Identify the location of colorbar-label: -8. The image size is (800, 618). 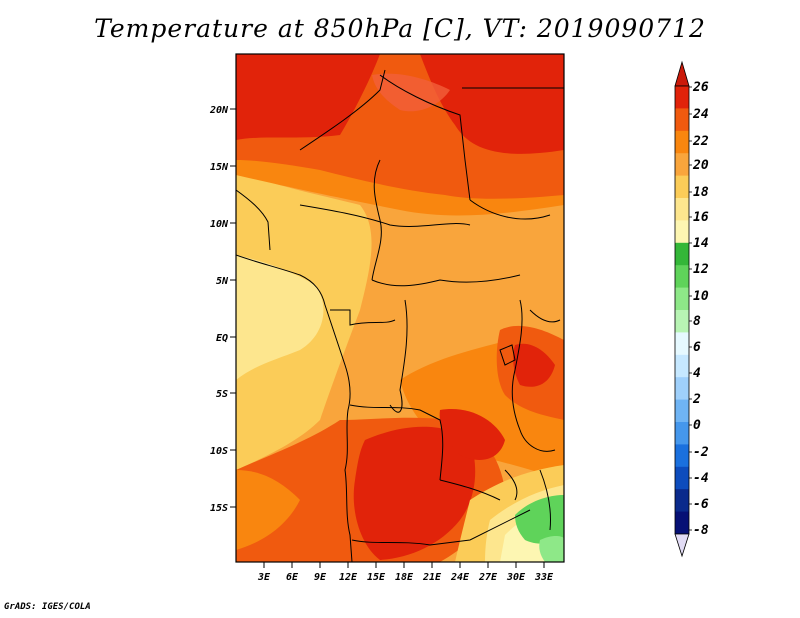
(701, 530).